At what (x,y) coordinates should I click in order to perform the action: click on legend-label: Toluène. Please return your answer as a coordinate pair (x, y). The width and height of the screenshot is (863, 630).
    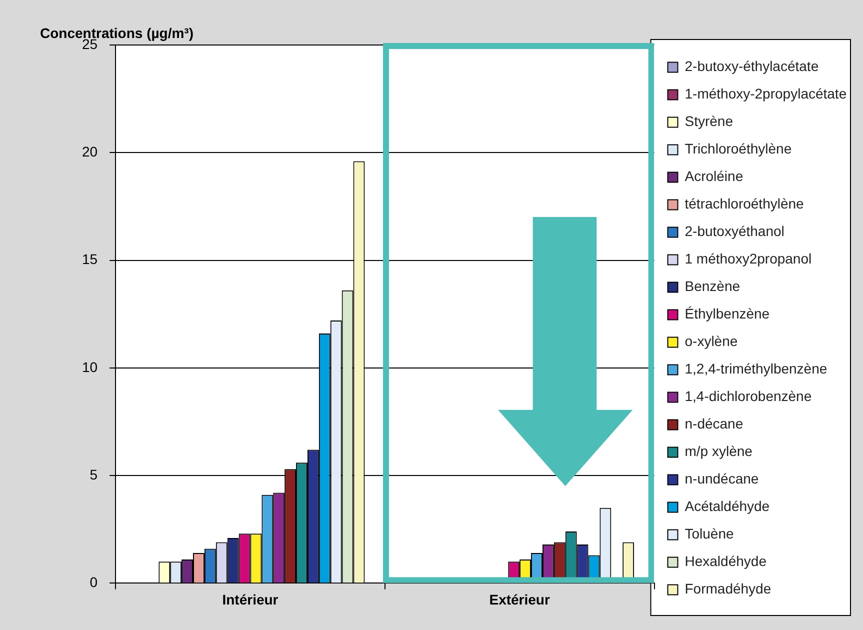
    Looking at the image, I should click on (709, 534).